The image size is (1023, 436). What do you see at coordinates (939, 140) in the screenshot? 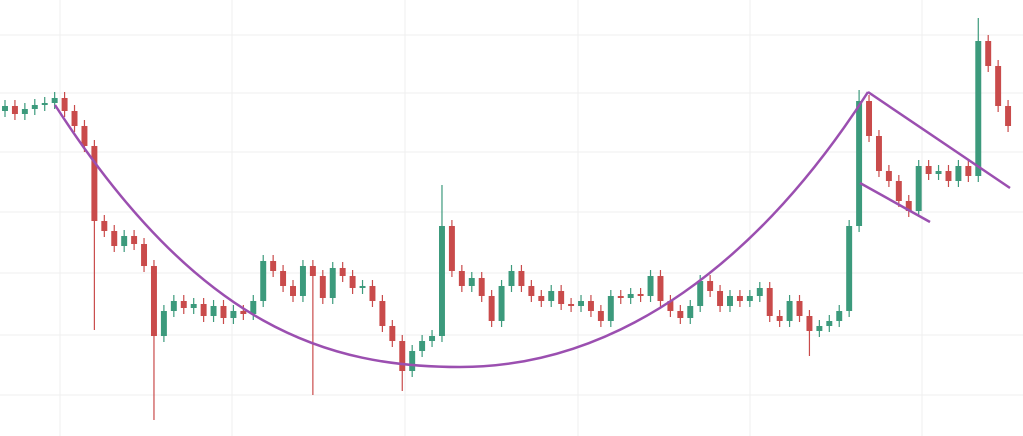
I see `handle-upper` at bounding box center [939, 140].